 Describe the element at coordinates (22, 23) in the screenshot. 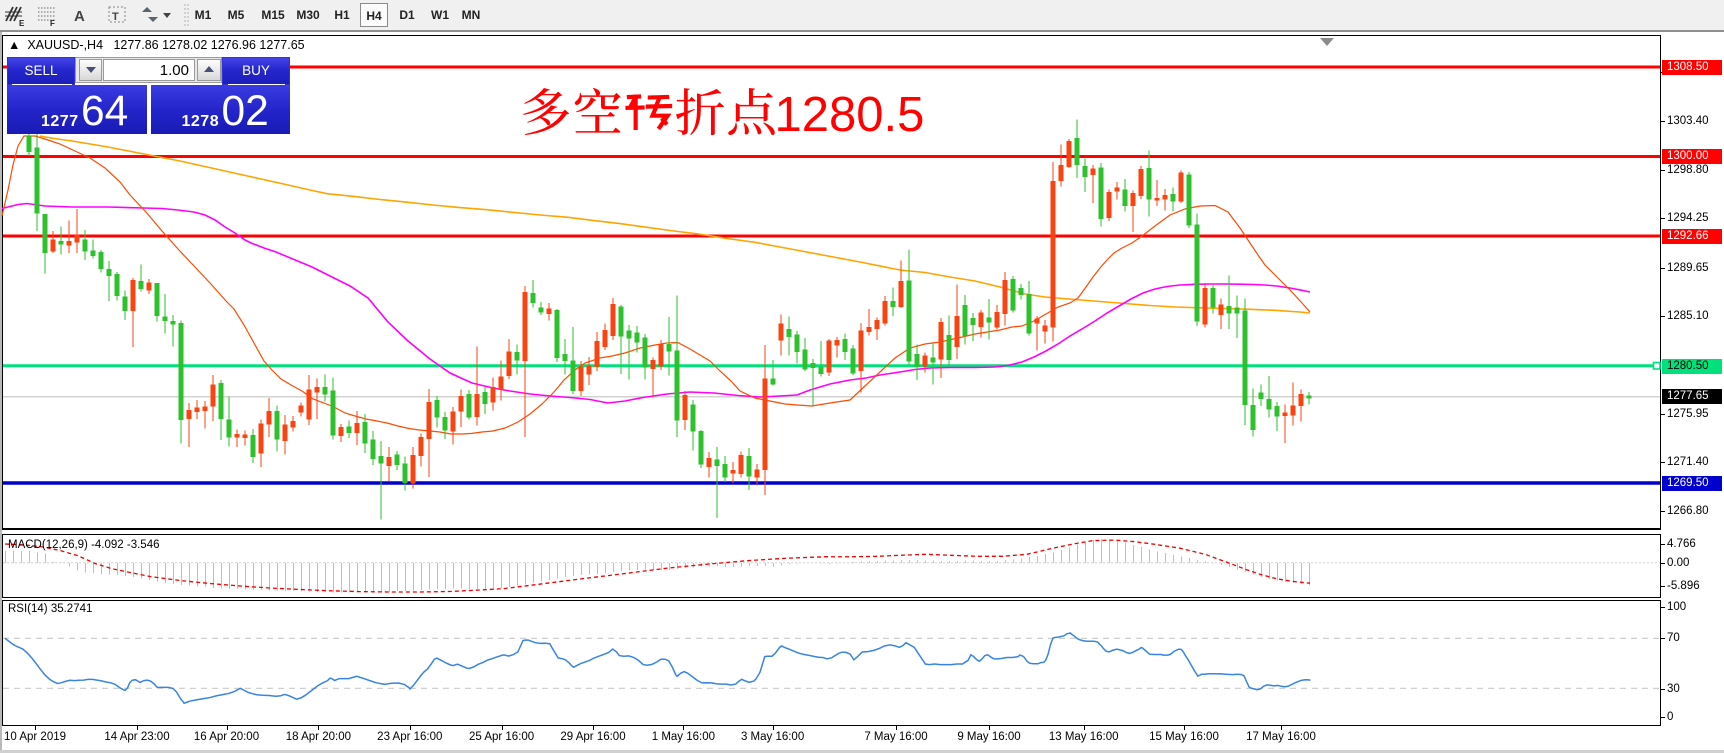

I see `svg-text: E` at that location.